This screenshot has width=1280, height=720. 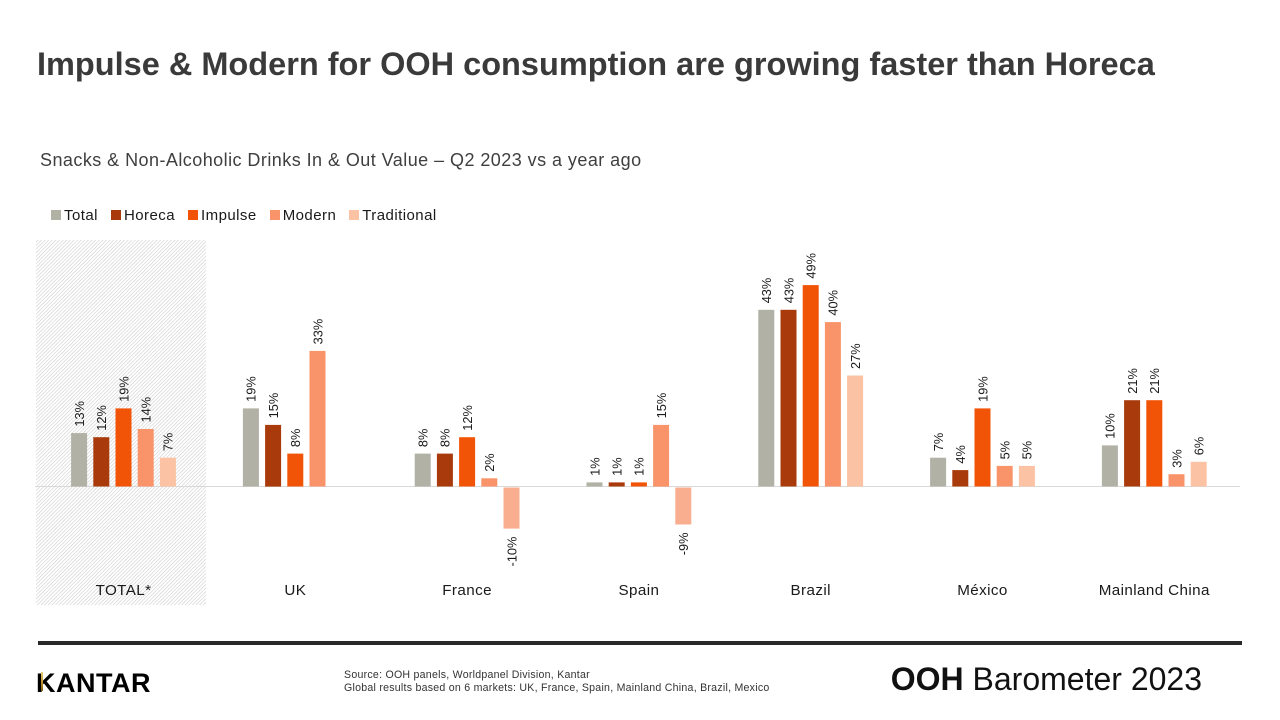 What do you see at coordinates (638, 590) in the screenshot?
I see `svg-text: Spain` at bounding box center [638, 590].